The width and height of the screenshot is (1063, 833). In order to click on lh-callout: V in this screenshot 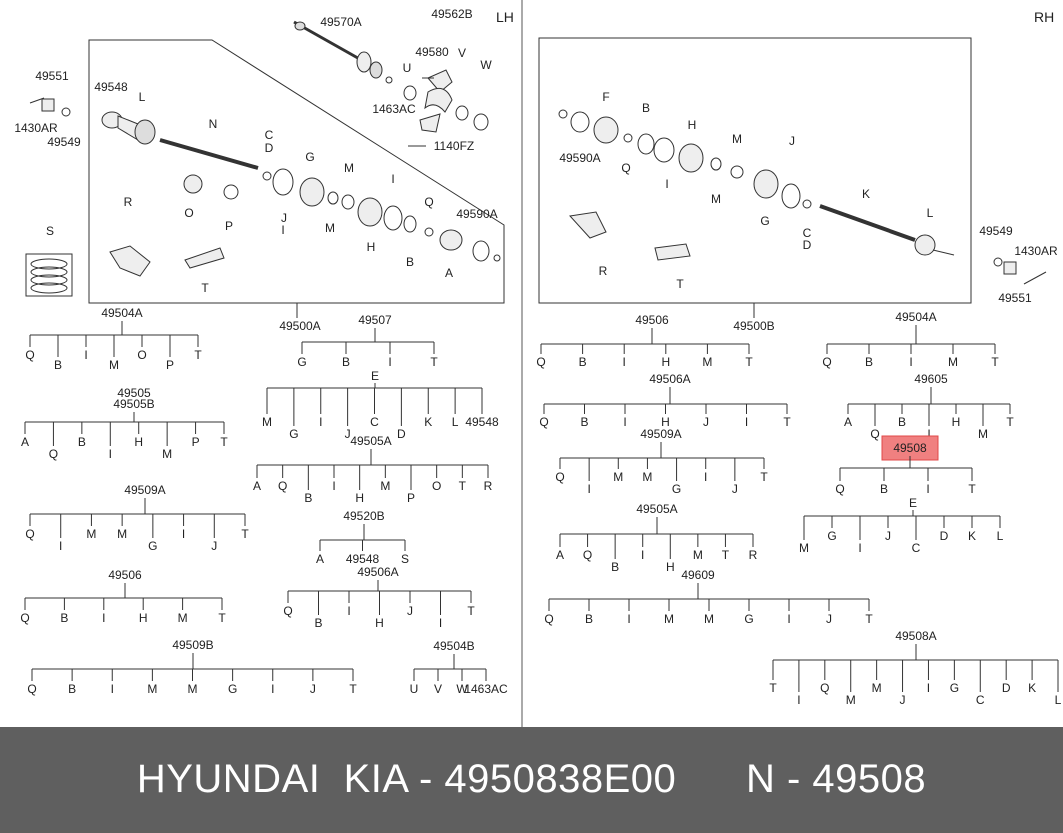, I will do `click(462, 53)`.